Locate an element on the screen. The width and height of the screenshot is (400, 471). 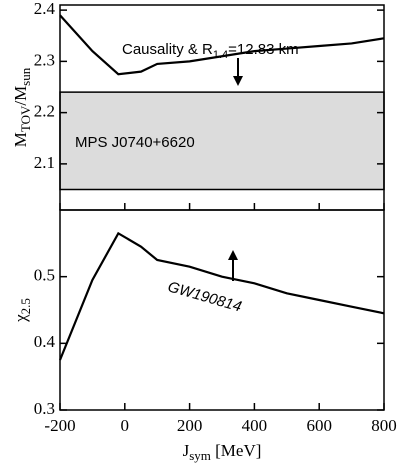
y-axis-label: MTOV/Msun is located at coordinates (22, 107).